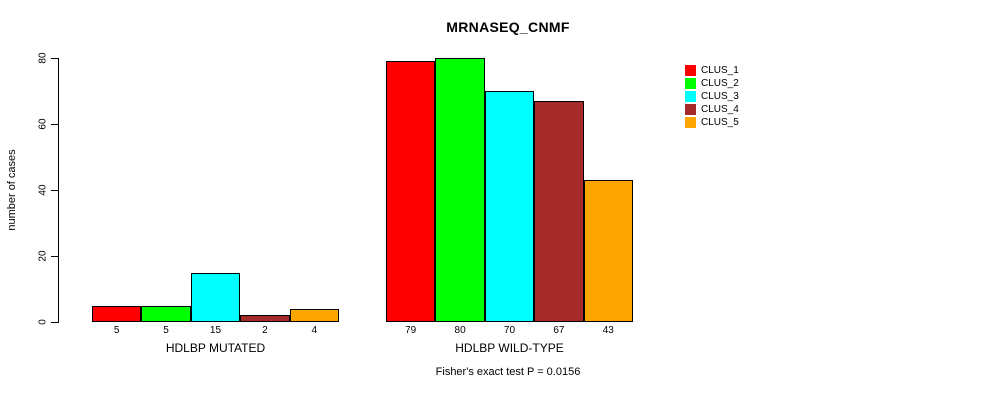  What do you see at coordinates (411, 330) in the screenshot?
I see `bar-value-label: 79` at bounding box center [411, 330].